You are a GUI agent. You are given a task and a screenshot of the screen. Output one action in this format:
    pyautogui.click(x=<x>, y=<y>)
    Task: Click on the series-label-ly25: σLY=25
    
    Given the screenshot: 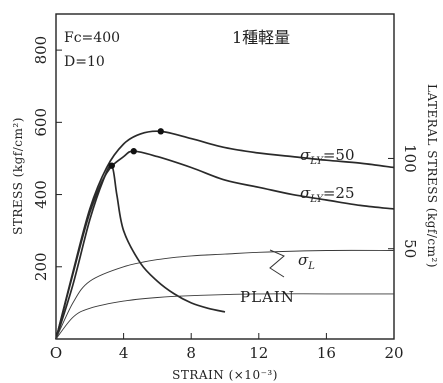 What is the action you would take?
    pyautogui.click(x=327, y=194)
    